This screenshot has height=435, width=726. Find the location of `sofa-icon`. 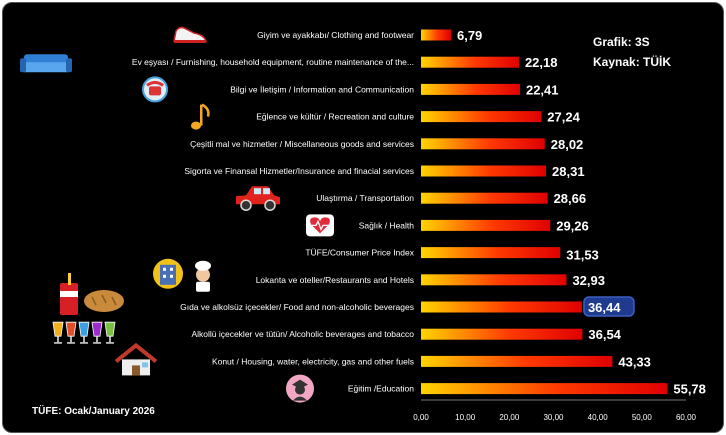

sofa-icon is located at coordinates (46, 63).